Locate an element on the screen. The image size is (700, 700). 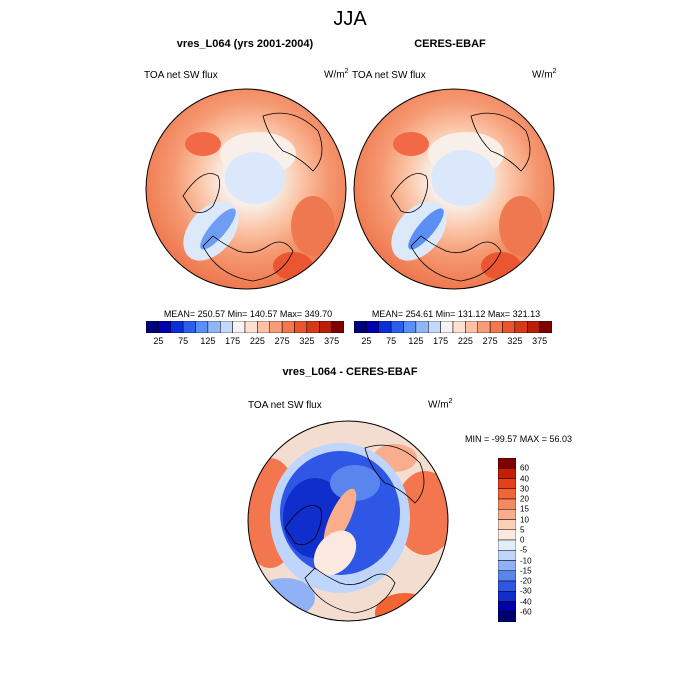
panel-1-units: W/m2 is located at coordinates (336, 74).